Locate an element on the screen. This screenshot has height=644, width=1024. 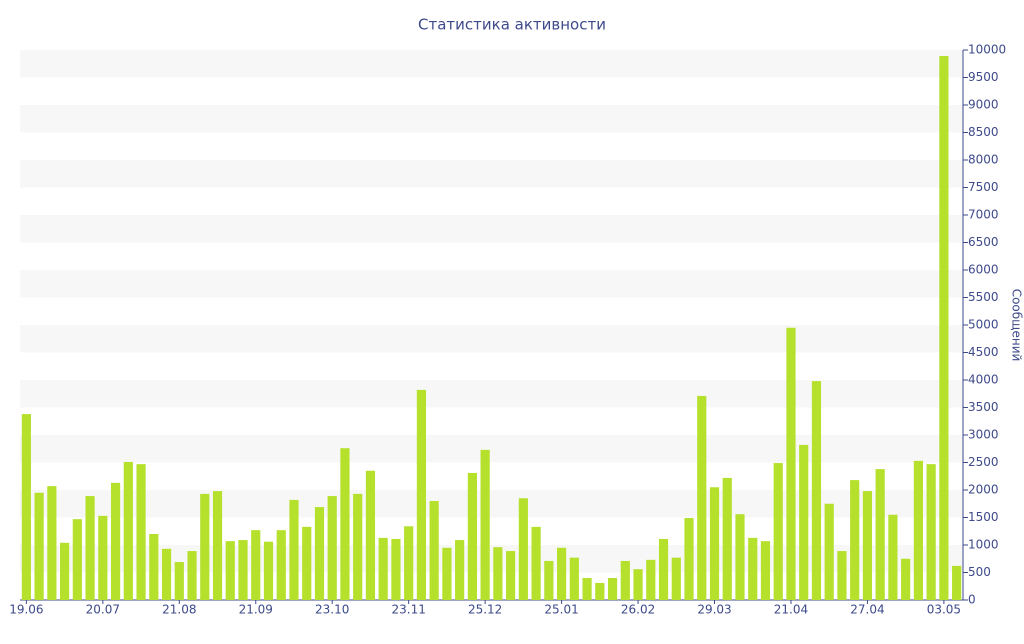
y-tick-label: 7500 is located at coordinates (983, 187).